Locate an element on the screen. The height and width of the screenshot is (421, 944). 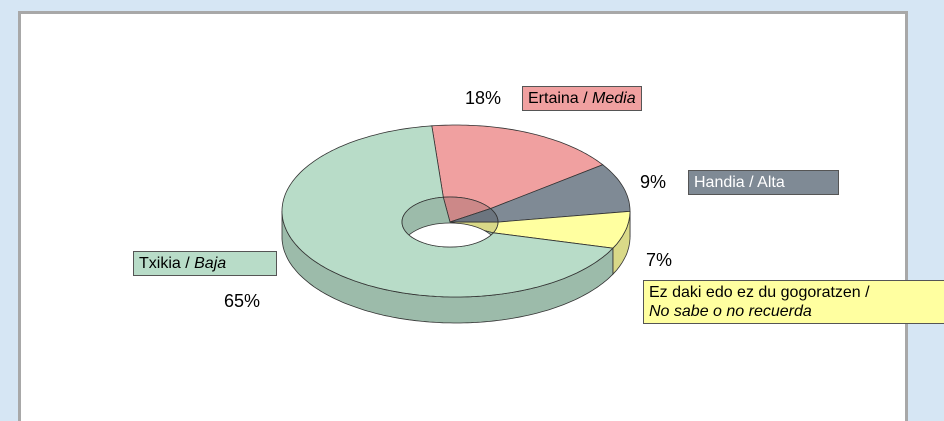
hole-floor is located at coordinates (450, 234).